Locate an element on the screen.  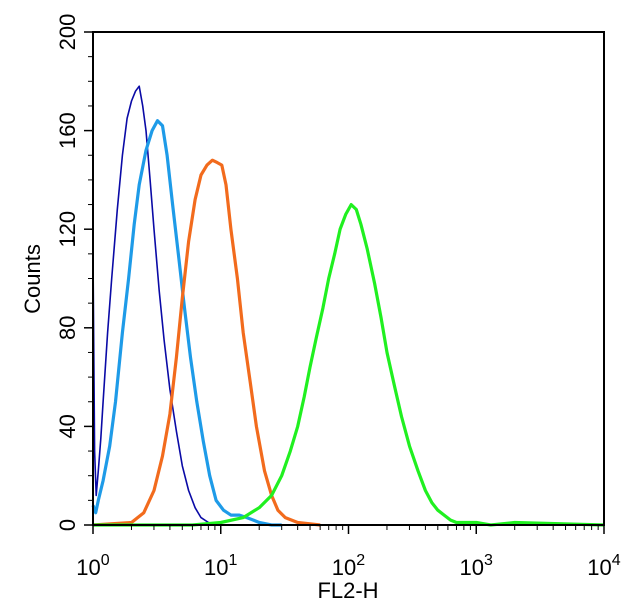
y-tick-label-4: 160 is located at coordinates (67, 130).